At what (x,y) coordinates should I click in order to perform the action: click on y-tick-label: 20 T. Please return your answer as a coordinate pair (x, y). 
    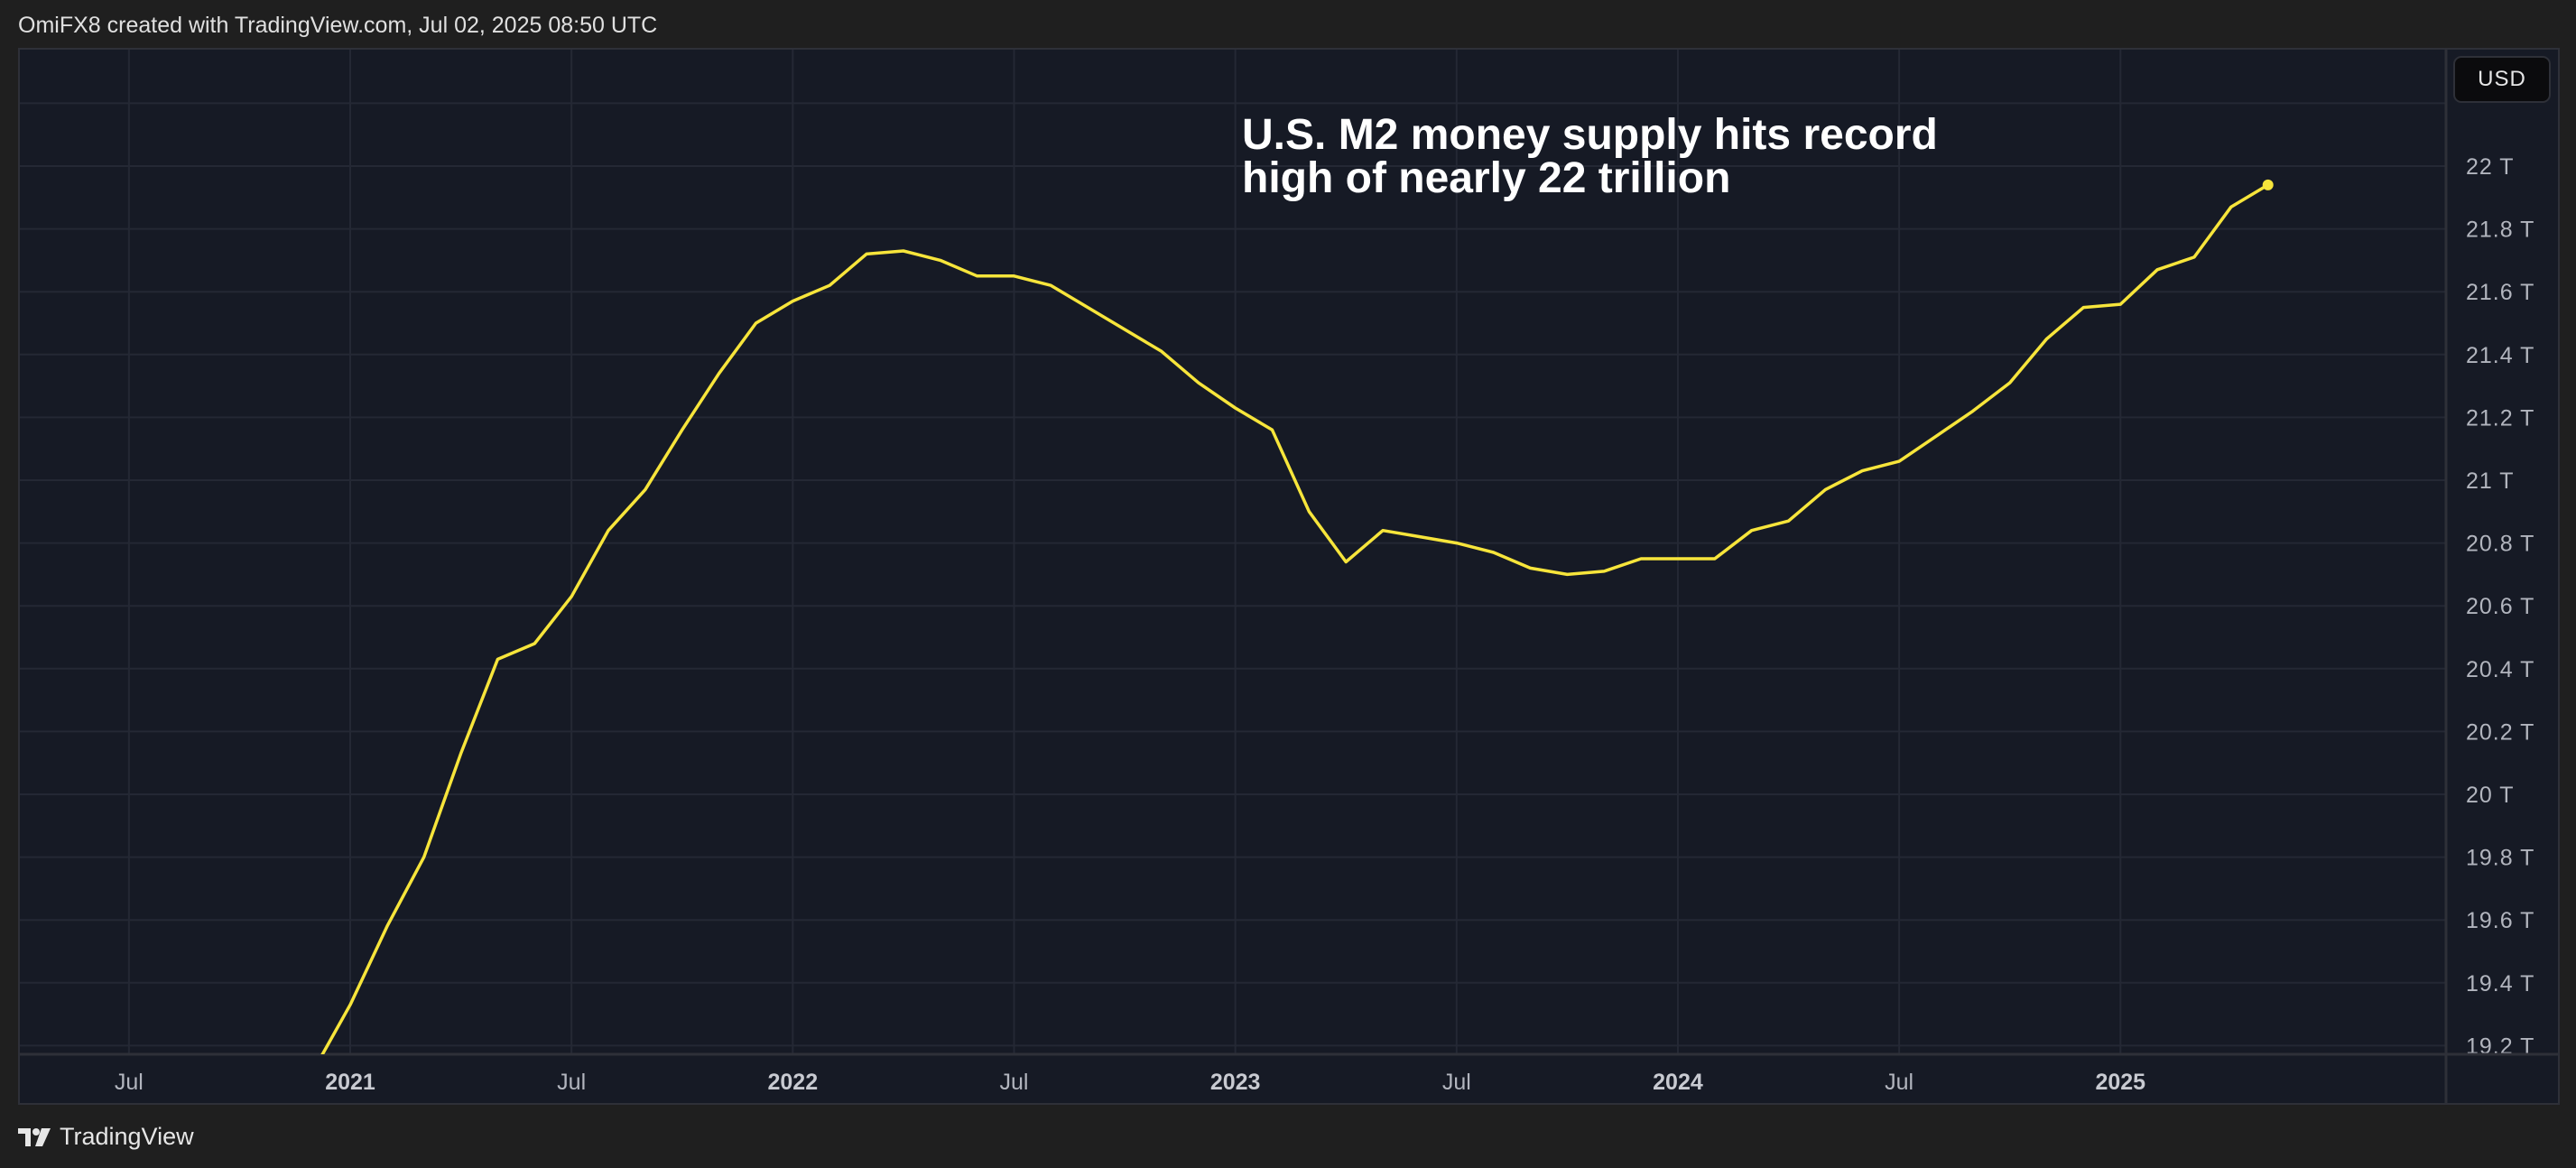
    Looking at the image, I should click on (2490, 795).